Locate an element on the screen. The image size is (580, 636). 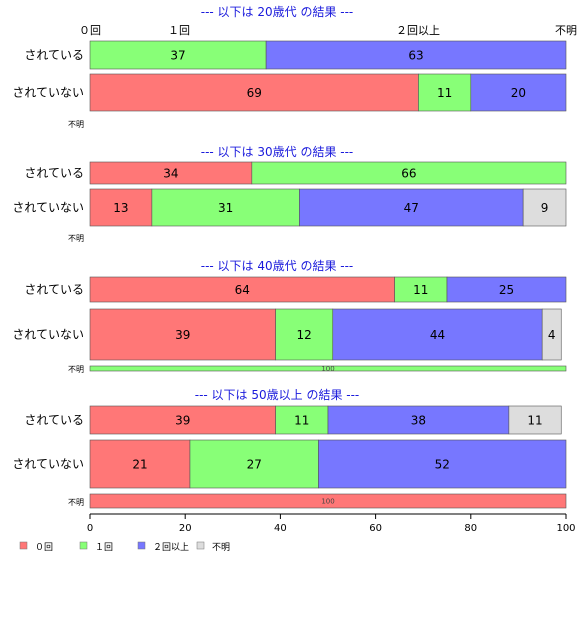
x-tick-label: 20 is located at coordinates (185, 528).